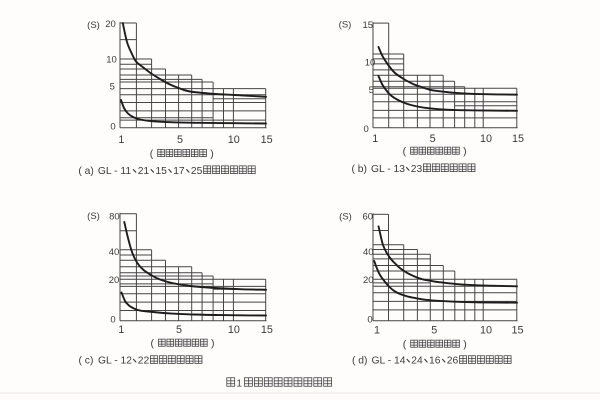 This screenshot has width=600, height=400. Describe the element at coordinates (453, 361) in the screenshot. I see `svg-text: 26` at that location.